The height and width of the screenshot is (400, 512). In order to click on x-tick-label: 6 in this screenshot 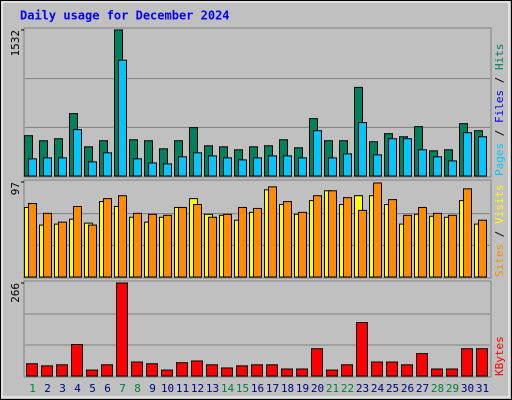, I will do `click(107, 388)`.